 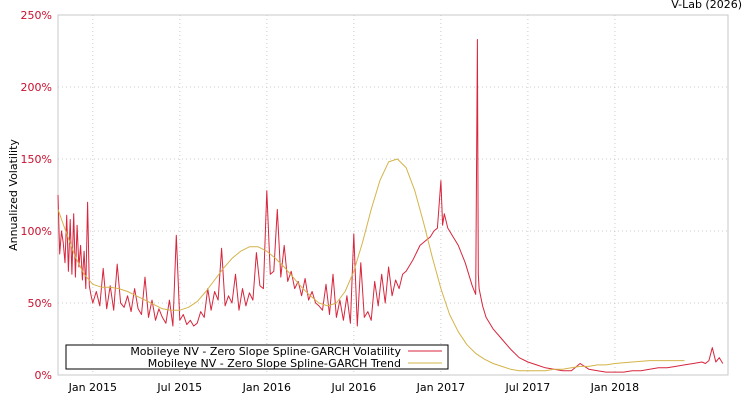 I want to click on x-tick-label: Jul 2015, so click(x=179, y=387).